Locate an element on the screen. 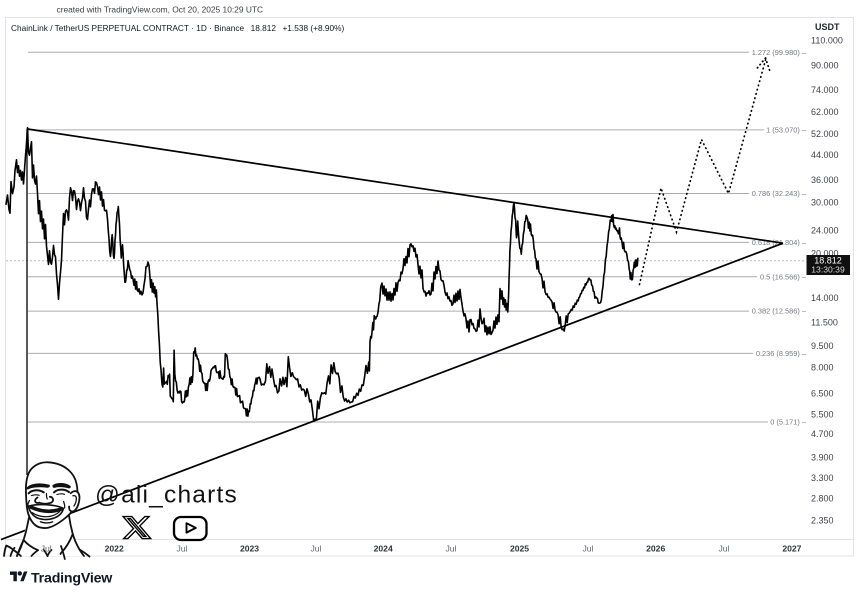 This screenshot has height=597, width=860. svg-text: 52.000 is located at coordinates (825, 134).